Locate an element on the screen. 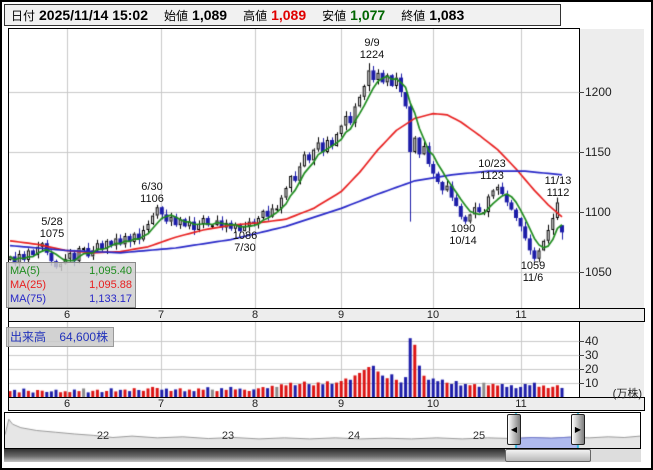  ma25-label: MA(25) is located at coordinates (28, 285).